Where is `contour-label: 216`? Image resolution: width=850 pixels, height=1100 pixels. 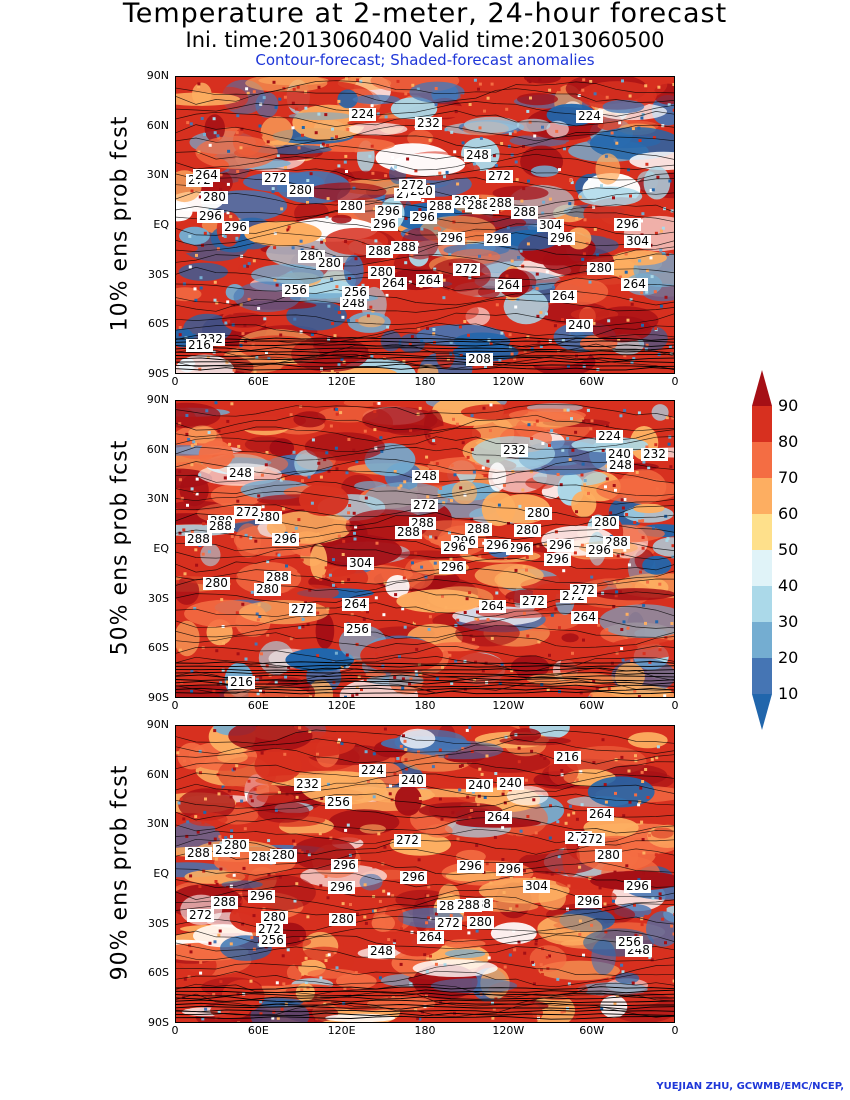
contour-label: 216 is located at coordinates (241, 682).